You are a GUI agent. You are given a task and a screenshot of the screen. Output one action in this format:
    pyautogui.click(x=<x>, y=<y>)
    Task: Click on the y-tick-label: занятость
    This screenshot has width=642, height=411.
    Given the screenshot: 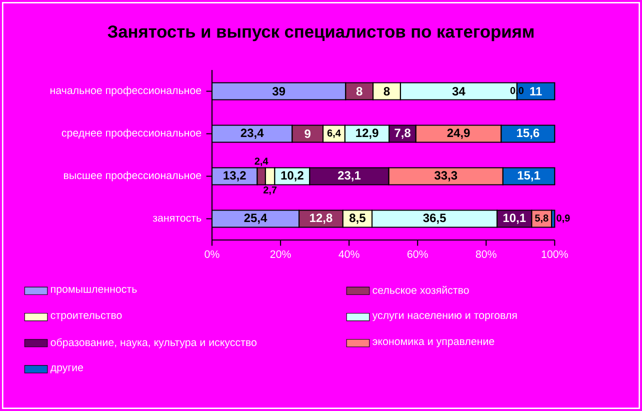 What is the action you would take?
    pyautogui.click(x=177, y=219)
    